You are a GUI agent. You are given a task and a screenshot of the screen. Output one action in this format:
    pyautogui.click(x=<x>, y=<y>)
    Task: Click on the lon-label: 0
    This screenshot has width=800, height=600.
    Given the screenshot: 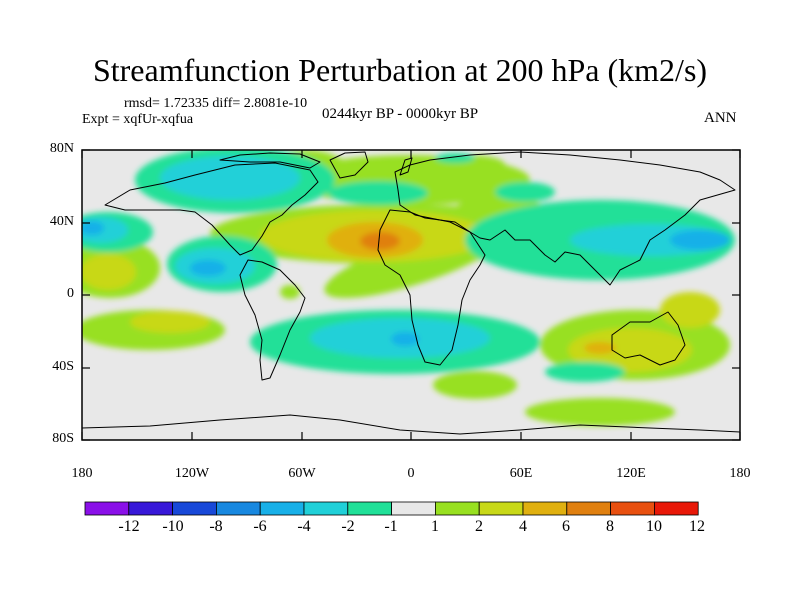 What is the action you would take?
    pyautogui.click(x=411, y=473)
    